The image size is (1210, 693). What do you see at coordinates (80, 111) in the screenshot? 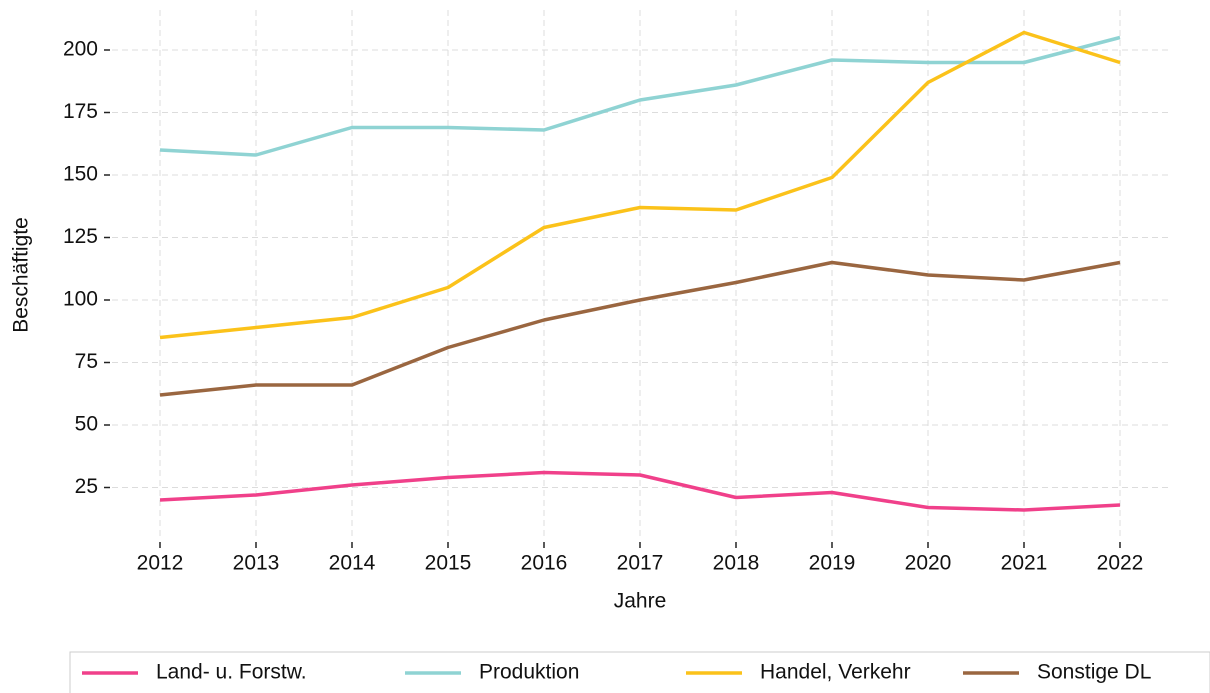
I see `y-tick-label: 175` at bounding box center [80, 111].